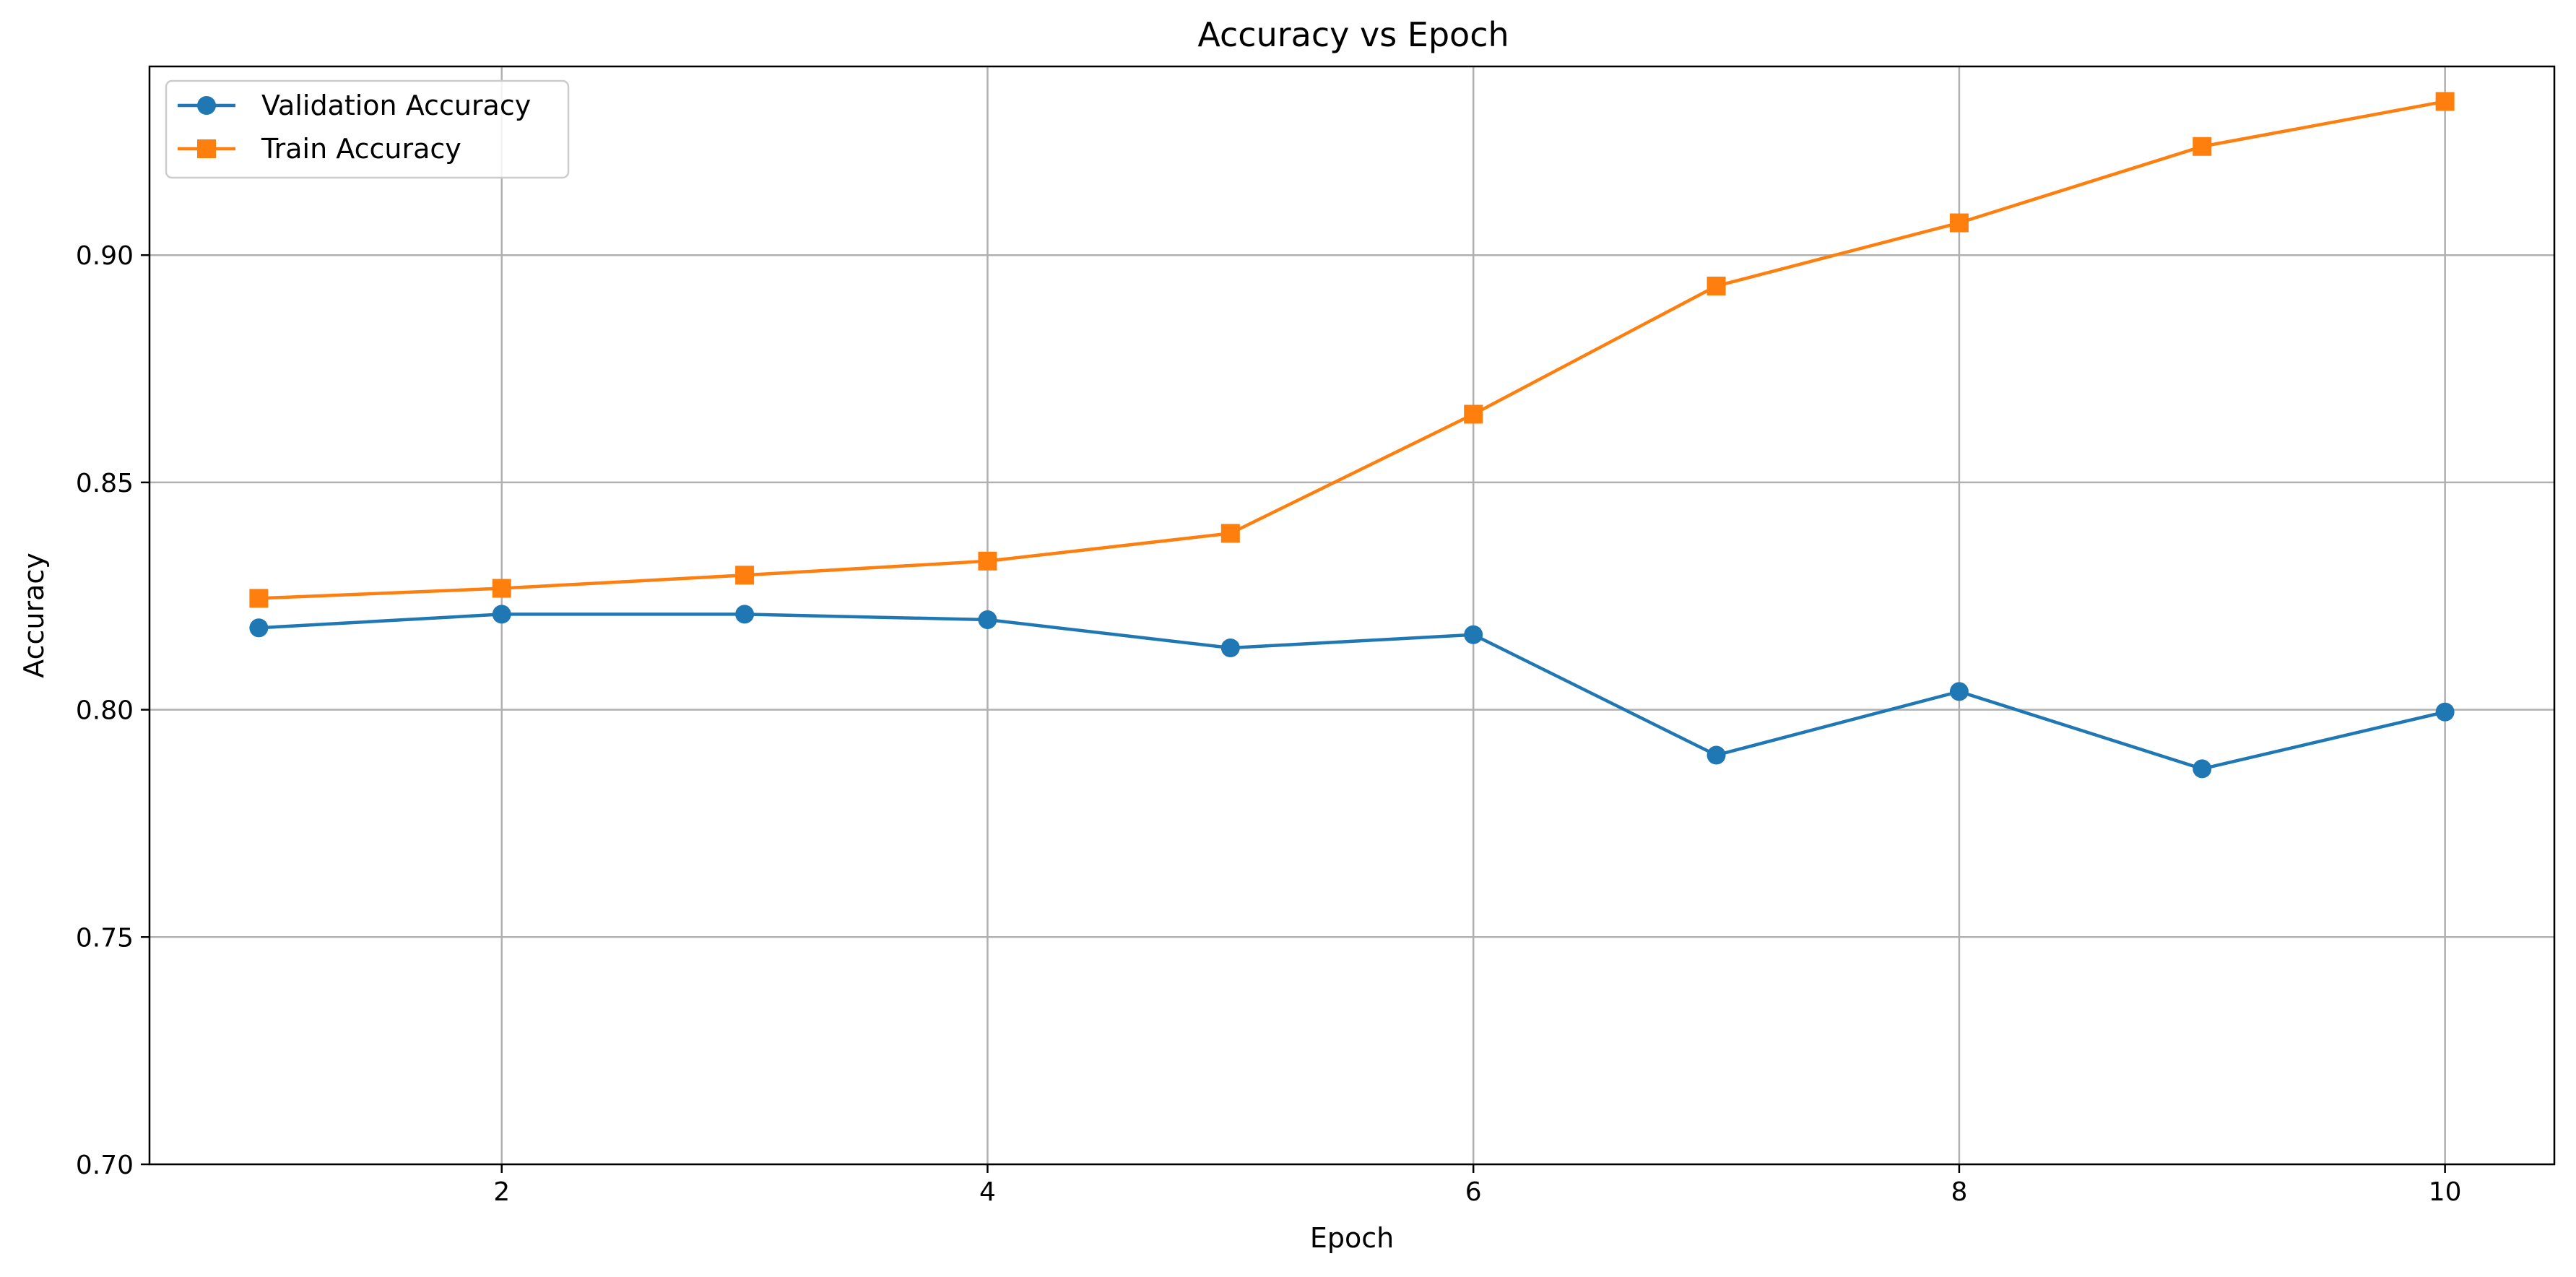  Describe the element at coordinates (2445, 1192) in the screenshot. I see `x-tick-label: 10` at that location.